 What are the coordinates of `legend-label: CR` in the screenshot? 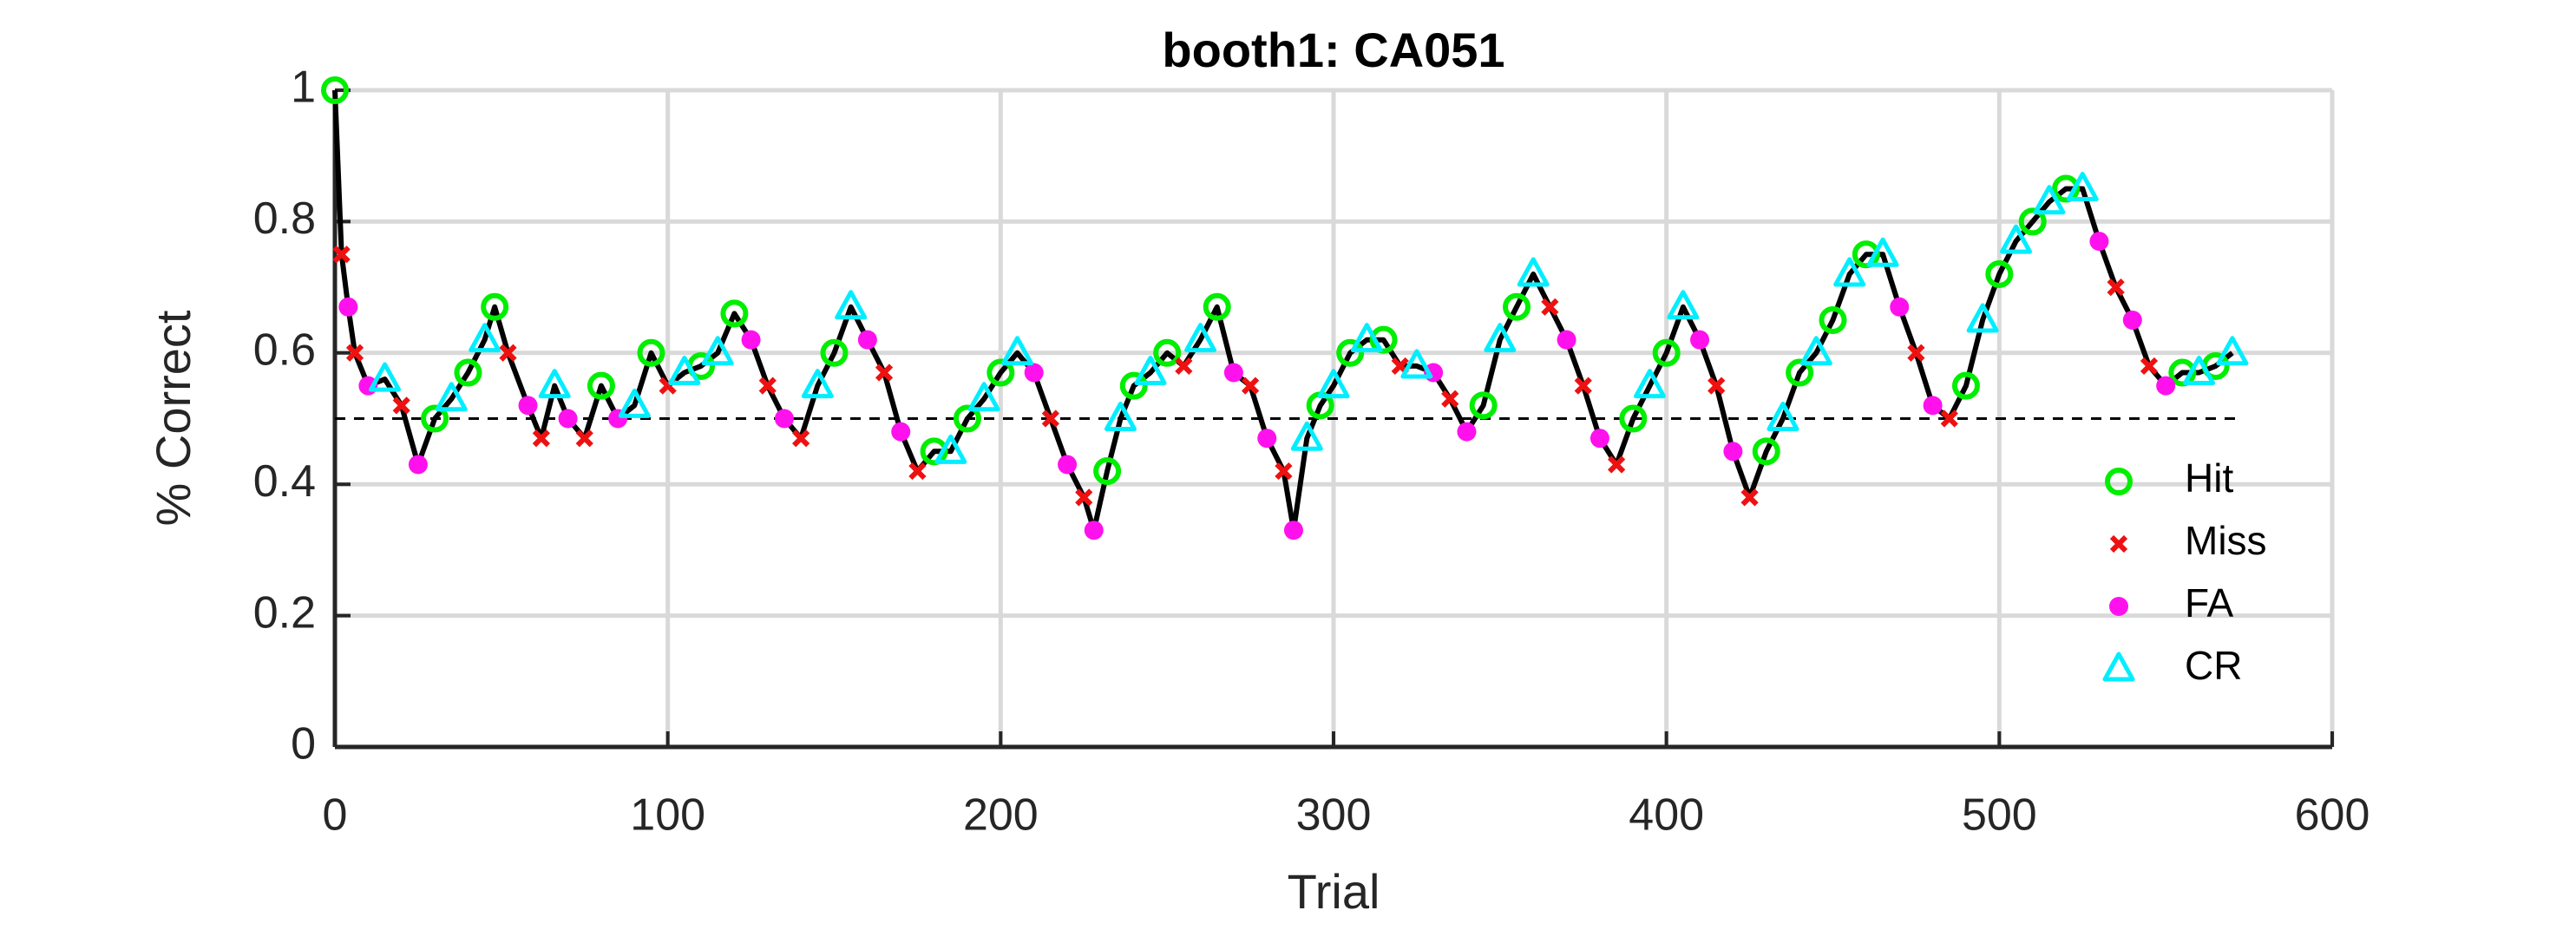 It's located at (2213, 665).